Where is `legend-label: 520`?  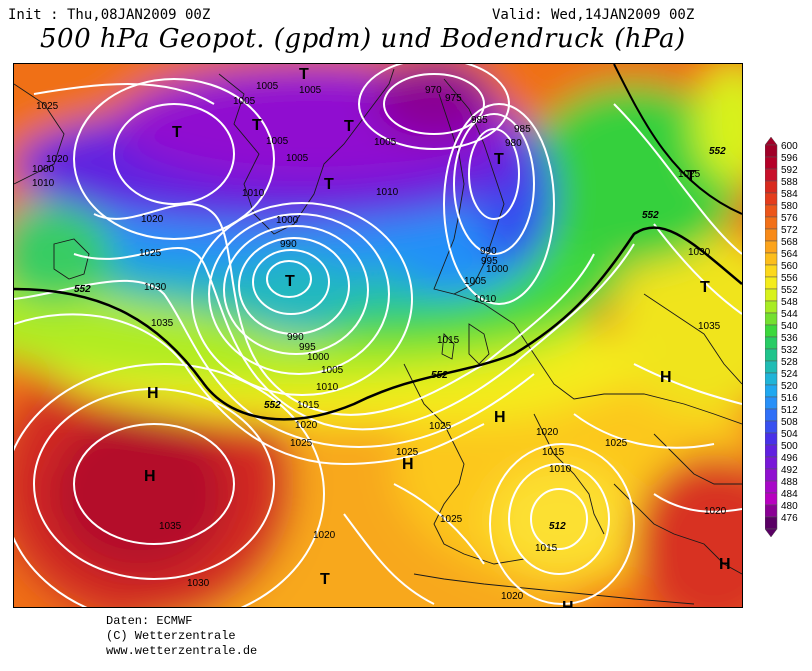
legend-label: 520 is located at coordinates (789, 386).